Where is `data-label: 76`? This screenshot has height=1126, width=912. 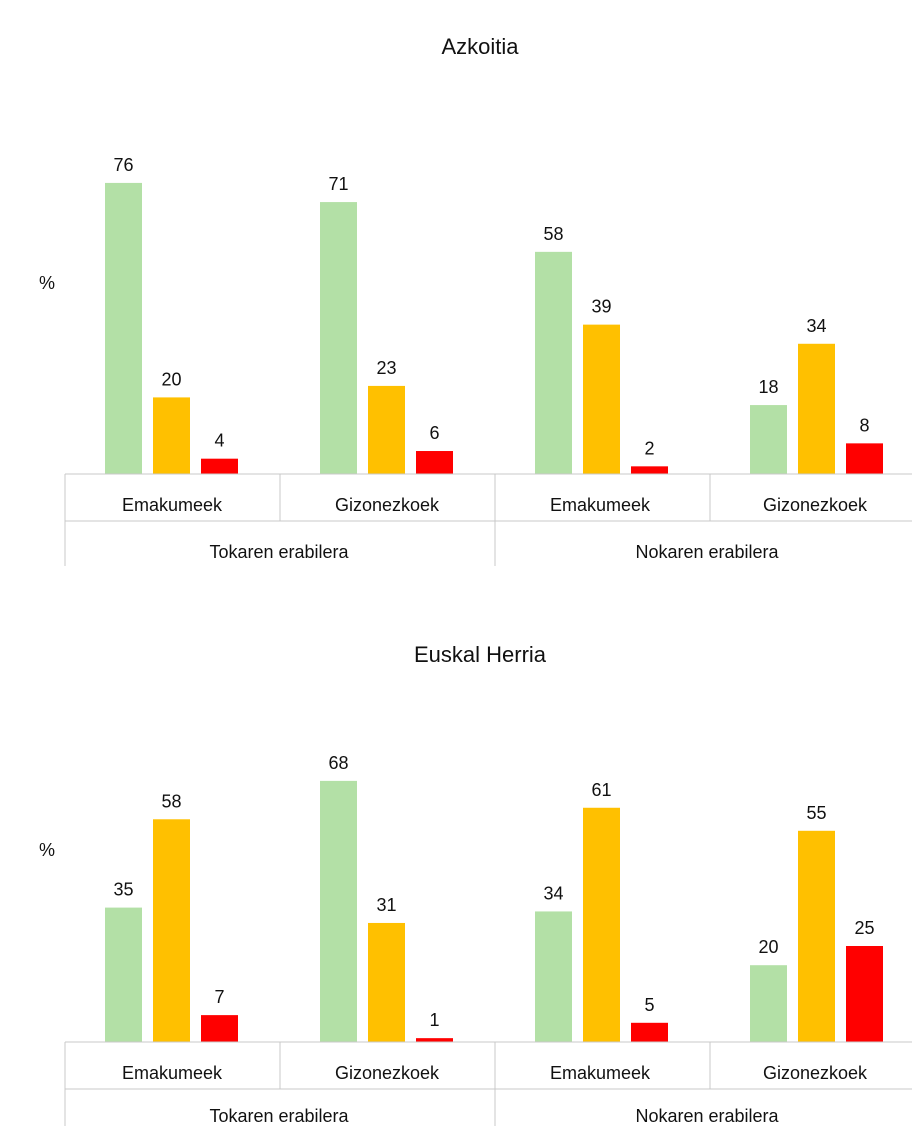
data-label: 76 is located at coordinates (123, 165).